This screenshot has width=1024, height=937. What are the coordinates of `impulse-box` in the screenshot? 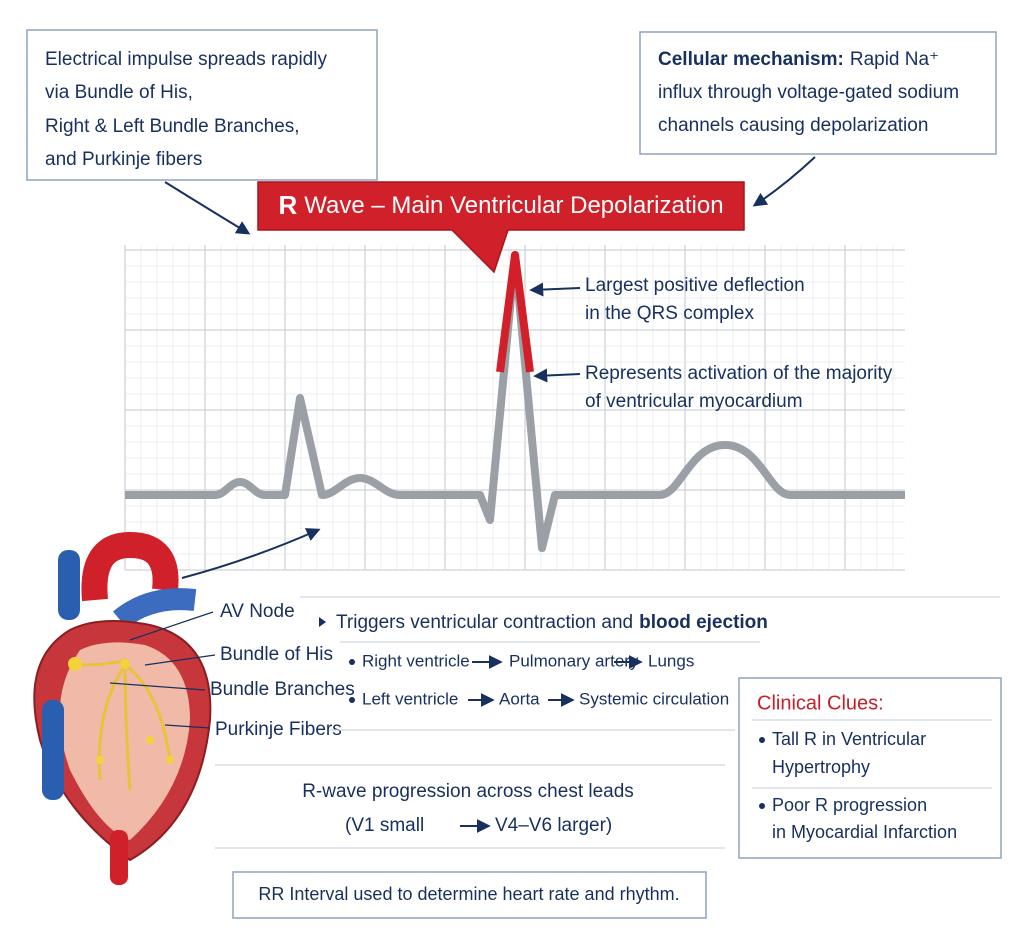 It's located at (202, 105).